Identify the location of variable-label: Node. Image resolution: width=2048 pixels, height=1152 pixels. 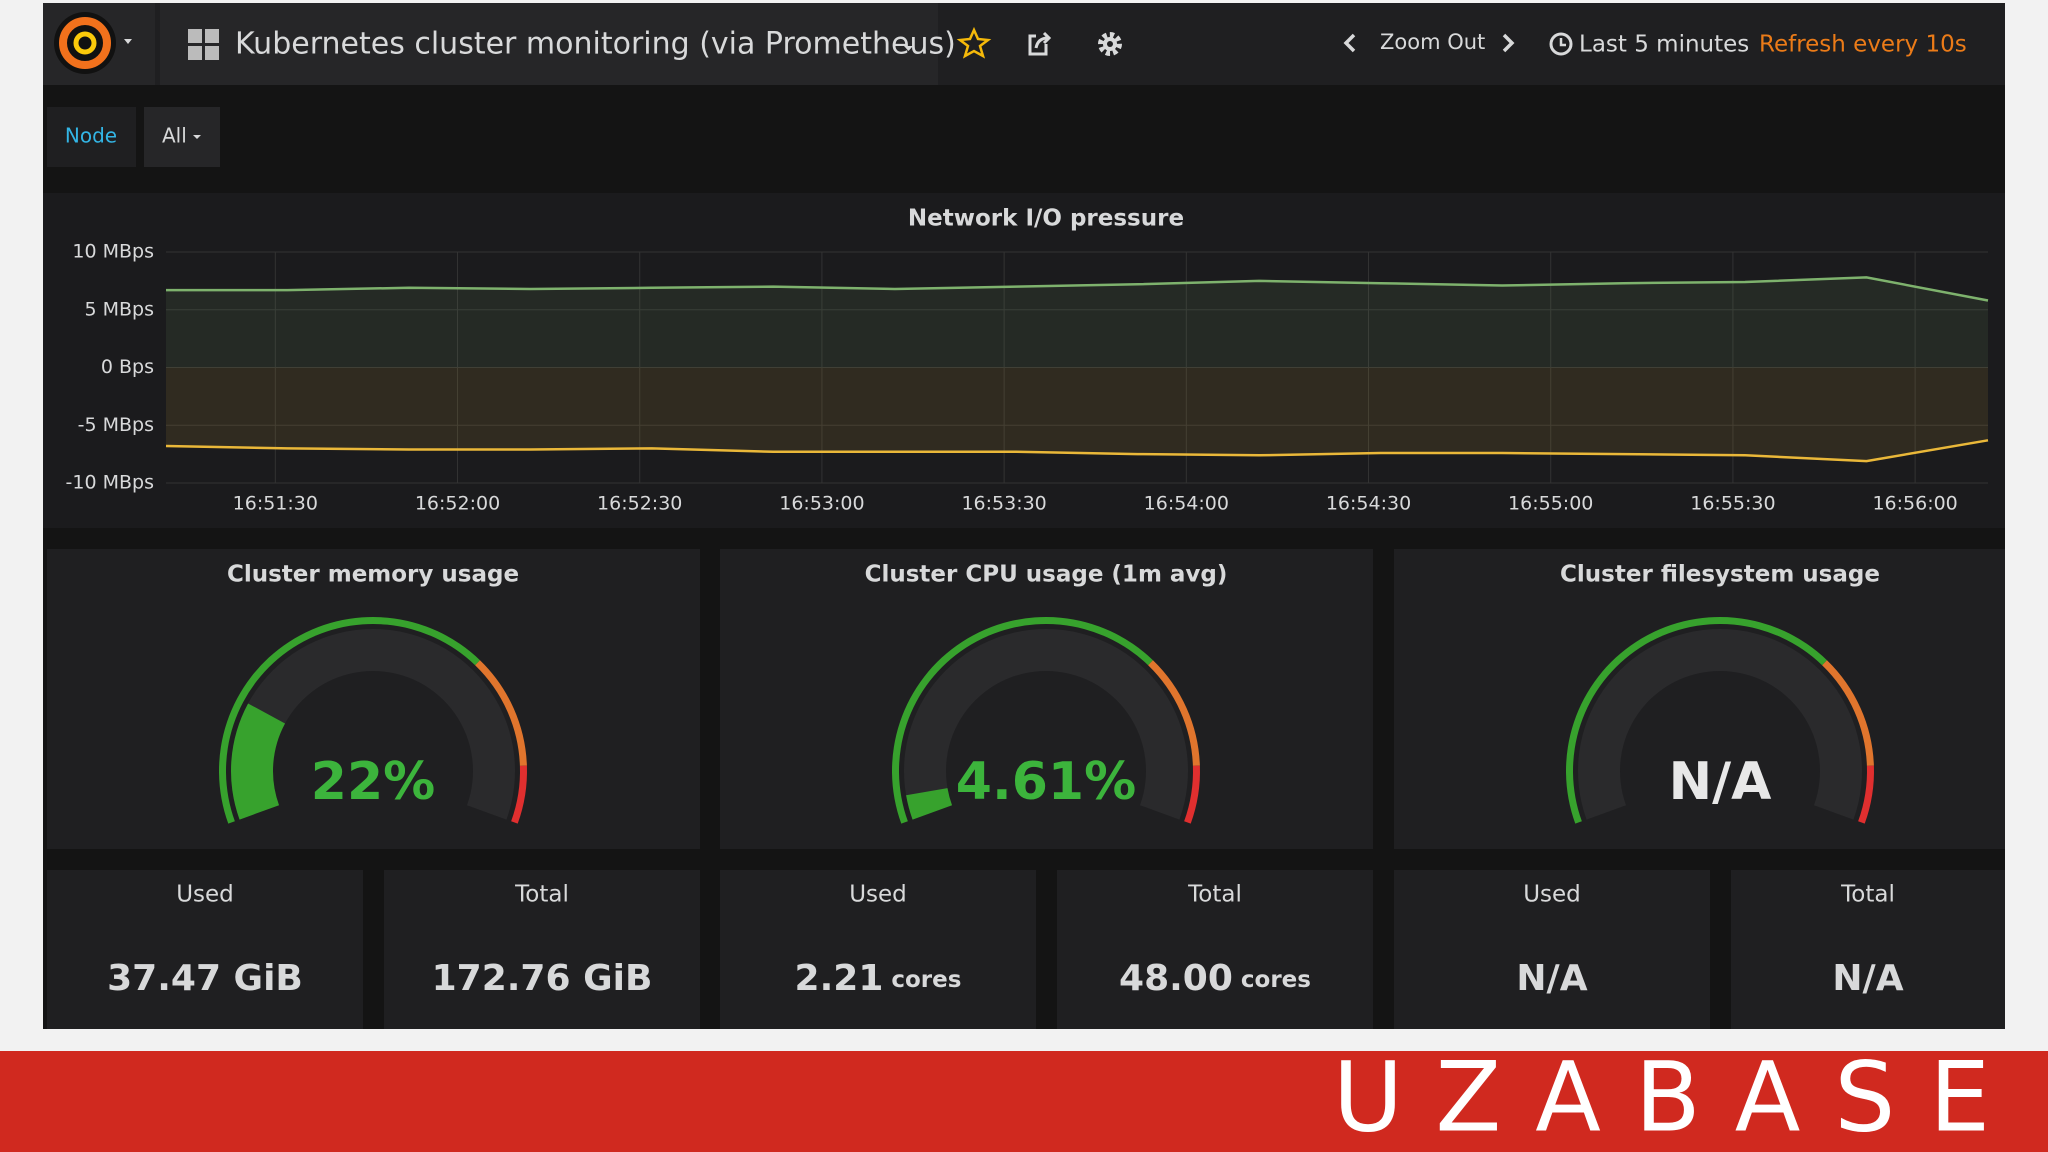
(91, 136).